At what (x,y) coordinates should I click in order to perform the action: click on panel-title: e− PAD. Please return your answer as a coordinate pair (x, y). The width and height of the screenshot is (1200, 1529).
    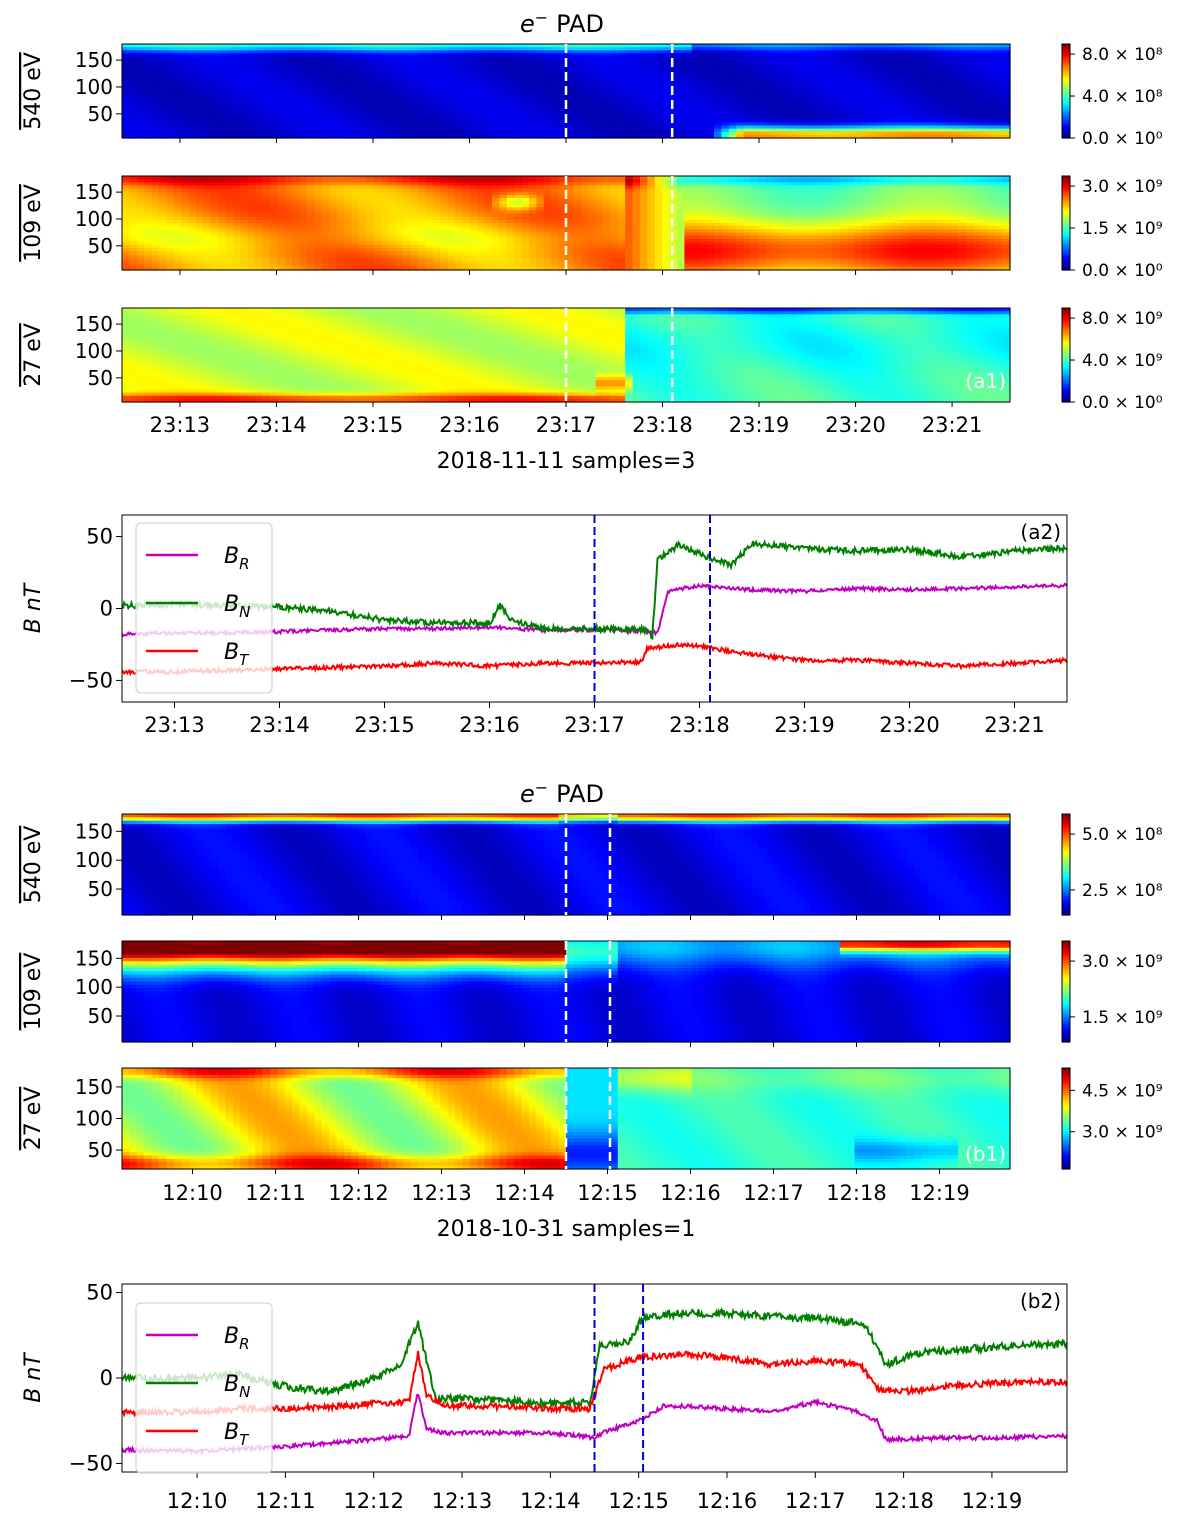
    Looking at the image, I should click on (562, 23).